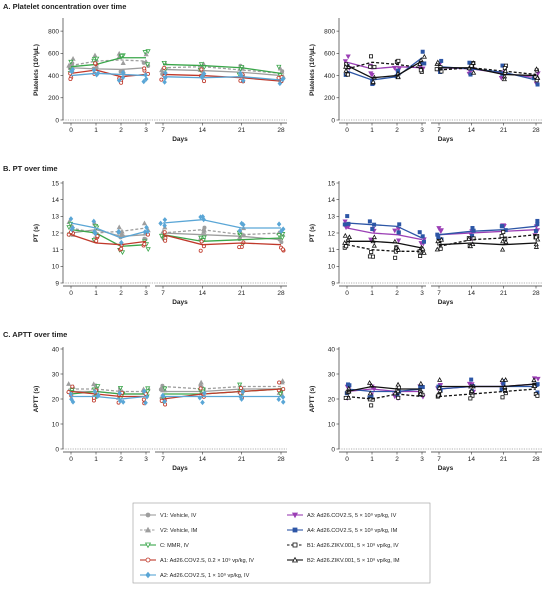 The height and width of the screenshot is (591, 550). I want to click on y-tick-label: 600, so click(53, 54).